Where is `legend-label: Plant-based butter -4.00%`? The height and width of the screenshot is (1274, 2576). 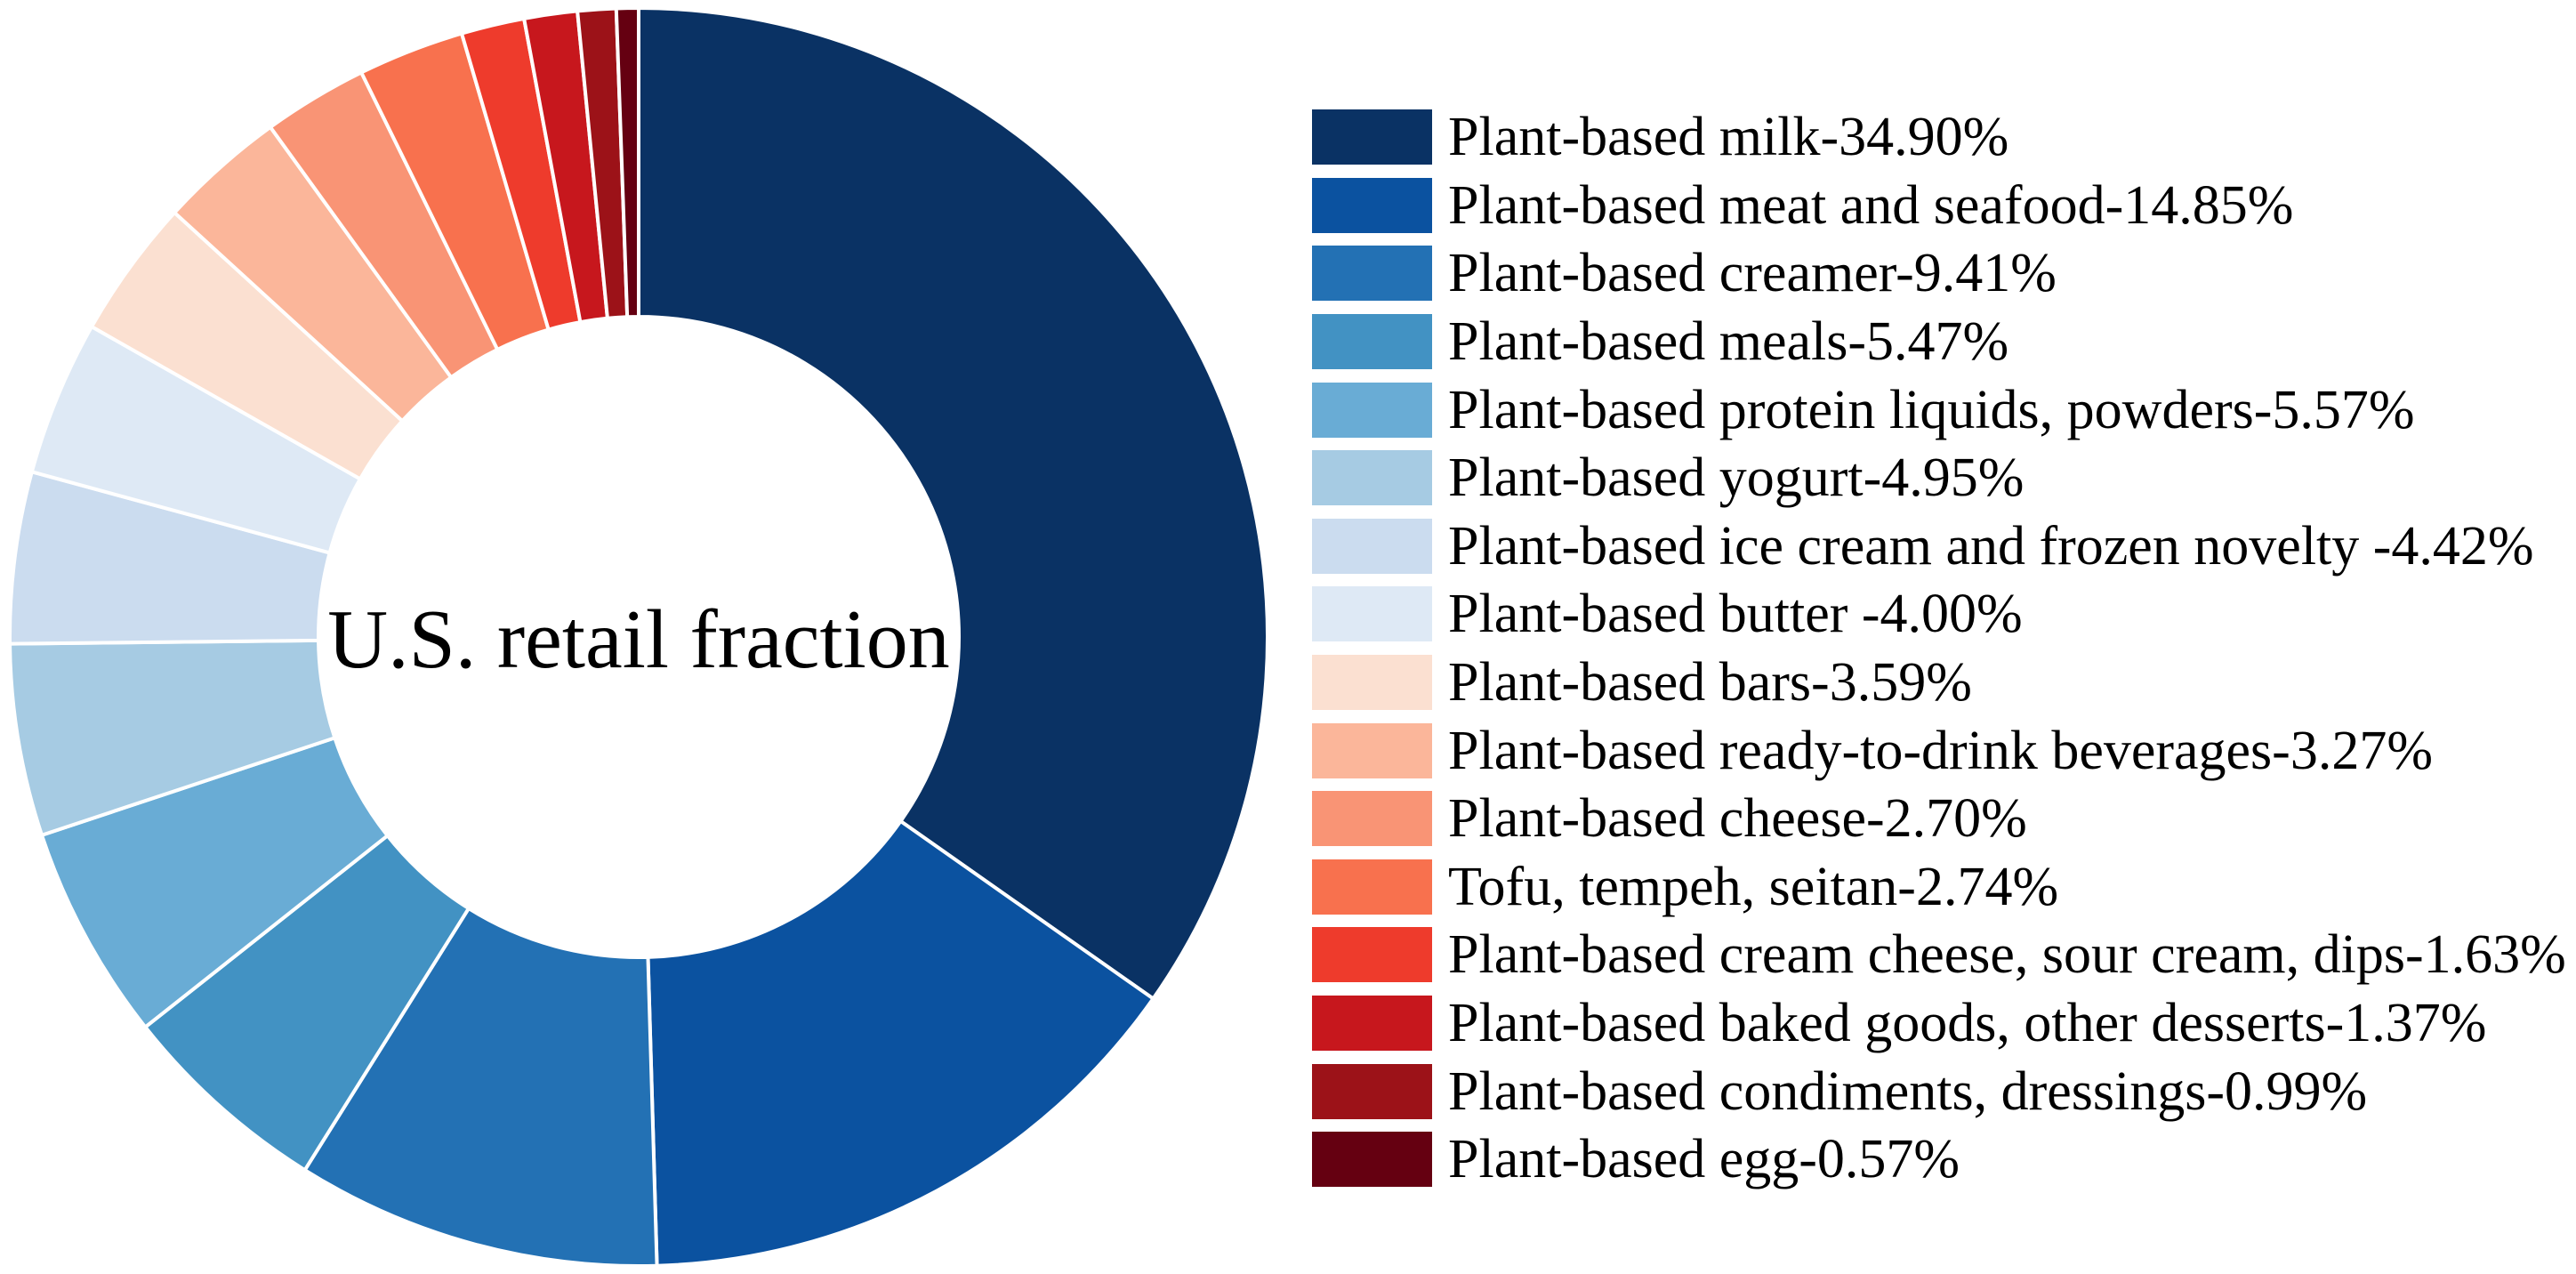
legend-label: Plant-based butter -4.00% is located at coordinates (1735, 614).